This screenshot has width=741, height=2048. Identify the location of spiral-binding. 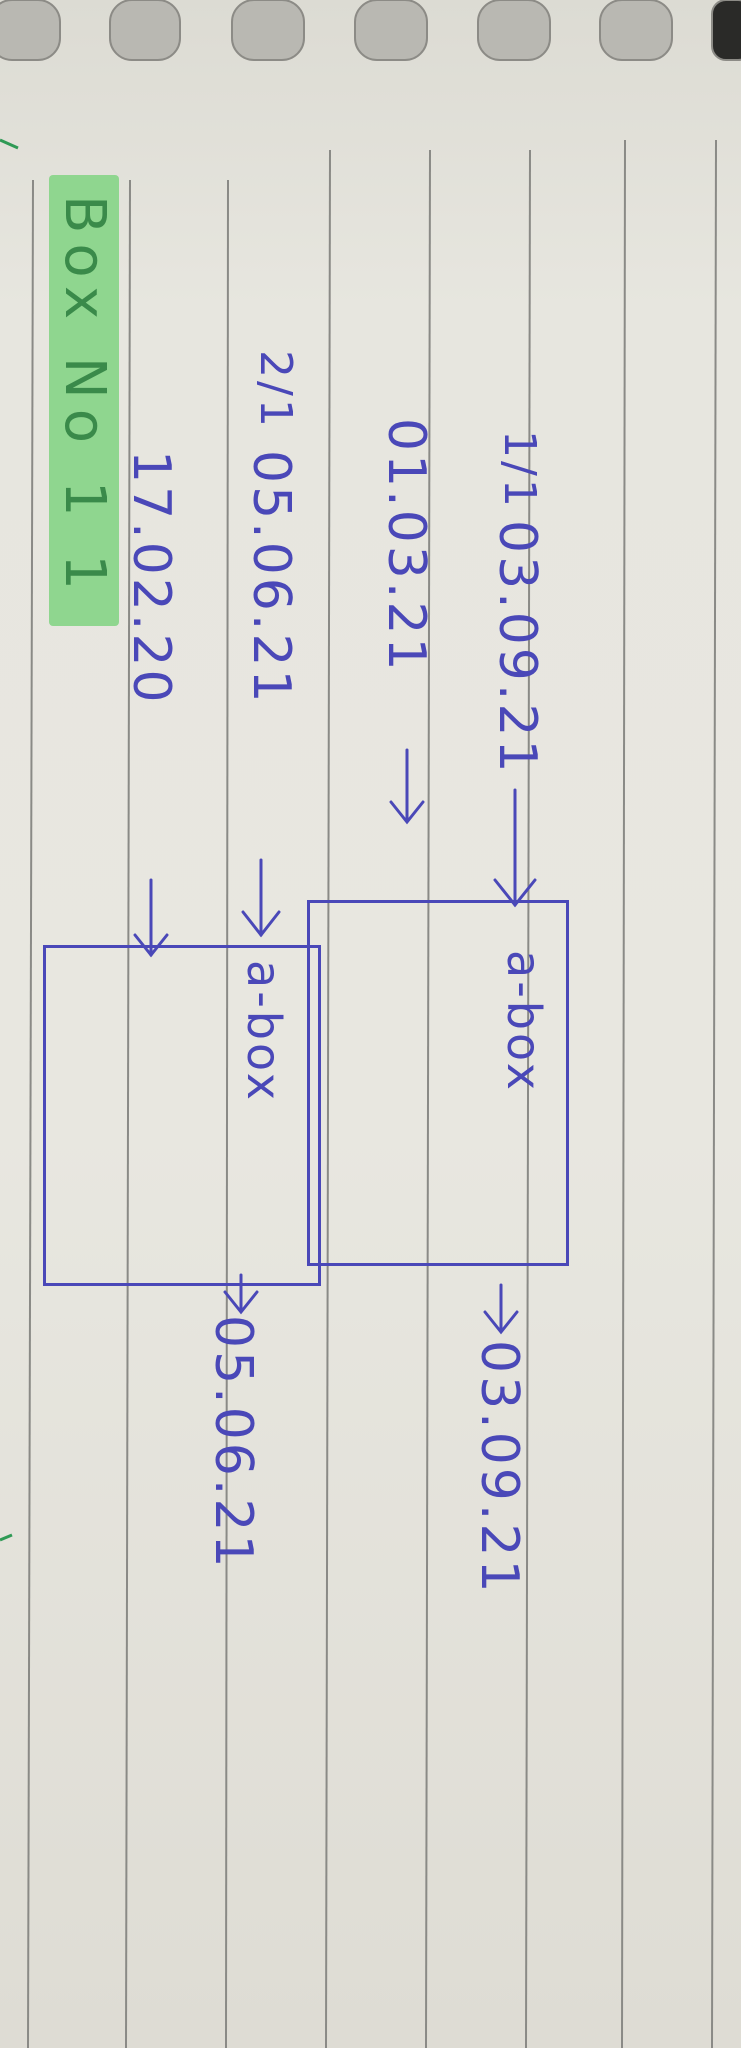
(370, 30).